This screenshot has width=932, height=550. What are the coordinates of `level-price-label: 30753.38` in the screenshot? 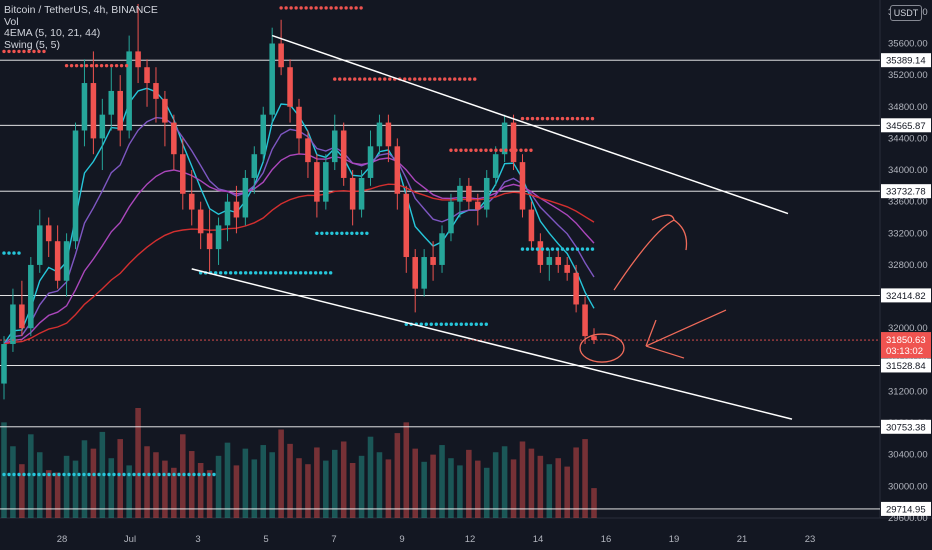 It's located at (906, 427).